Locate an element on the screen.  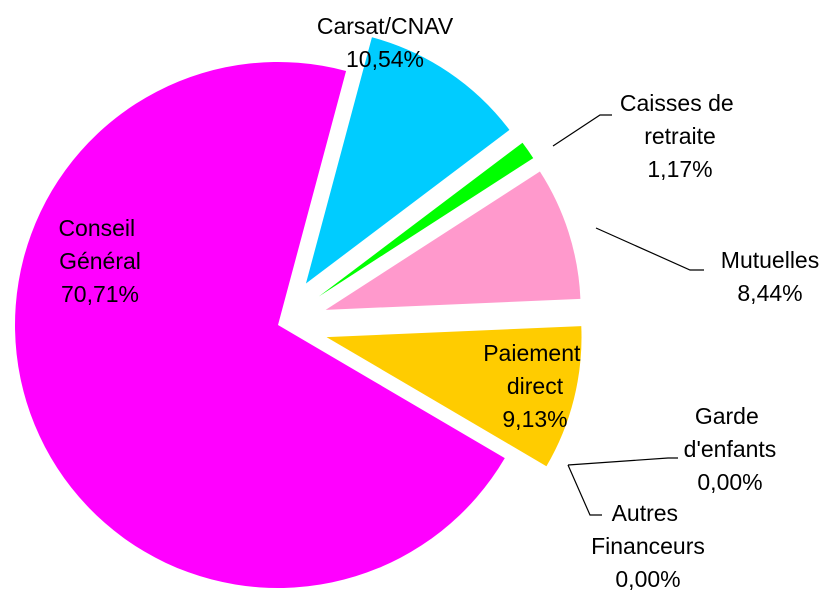
category-label: Autres Financeurs is located at coordinates (648, 529).